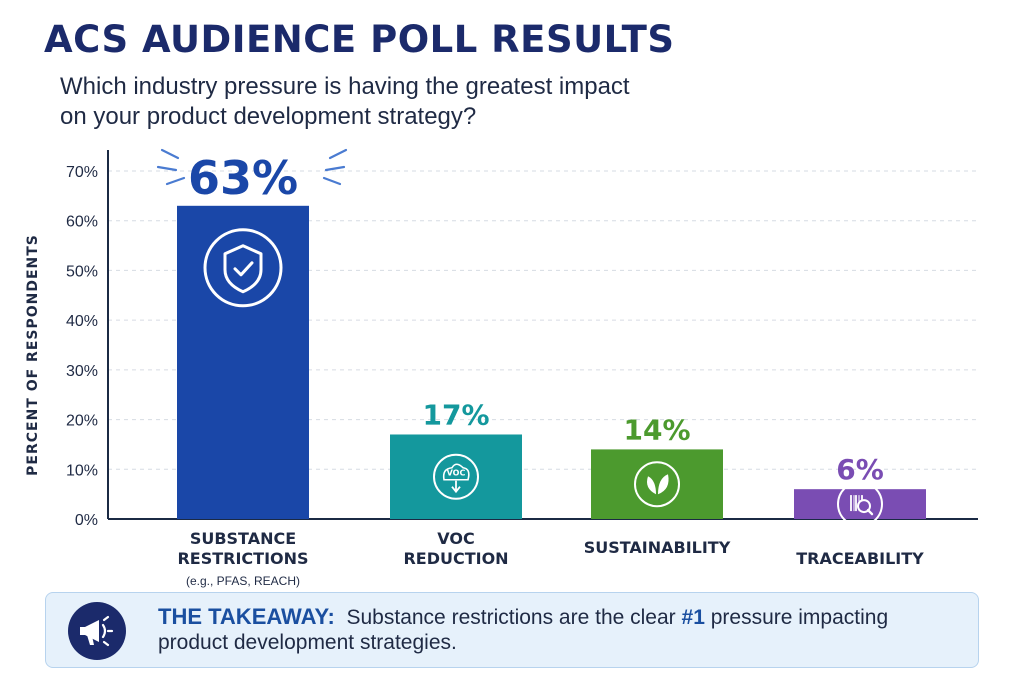  I want to click on y-tick-label: 40%, so click(82, 321).